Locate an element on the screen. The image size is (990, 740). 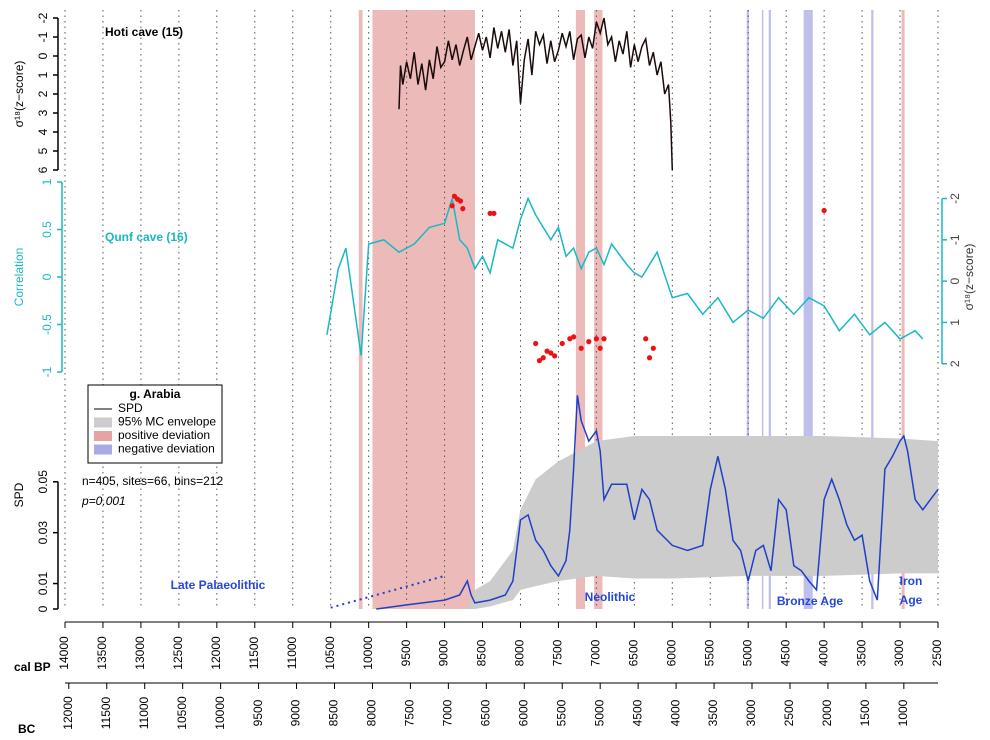
y2-tick-label: 2 is located at coordinates (955, 363).